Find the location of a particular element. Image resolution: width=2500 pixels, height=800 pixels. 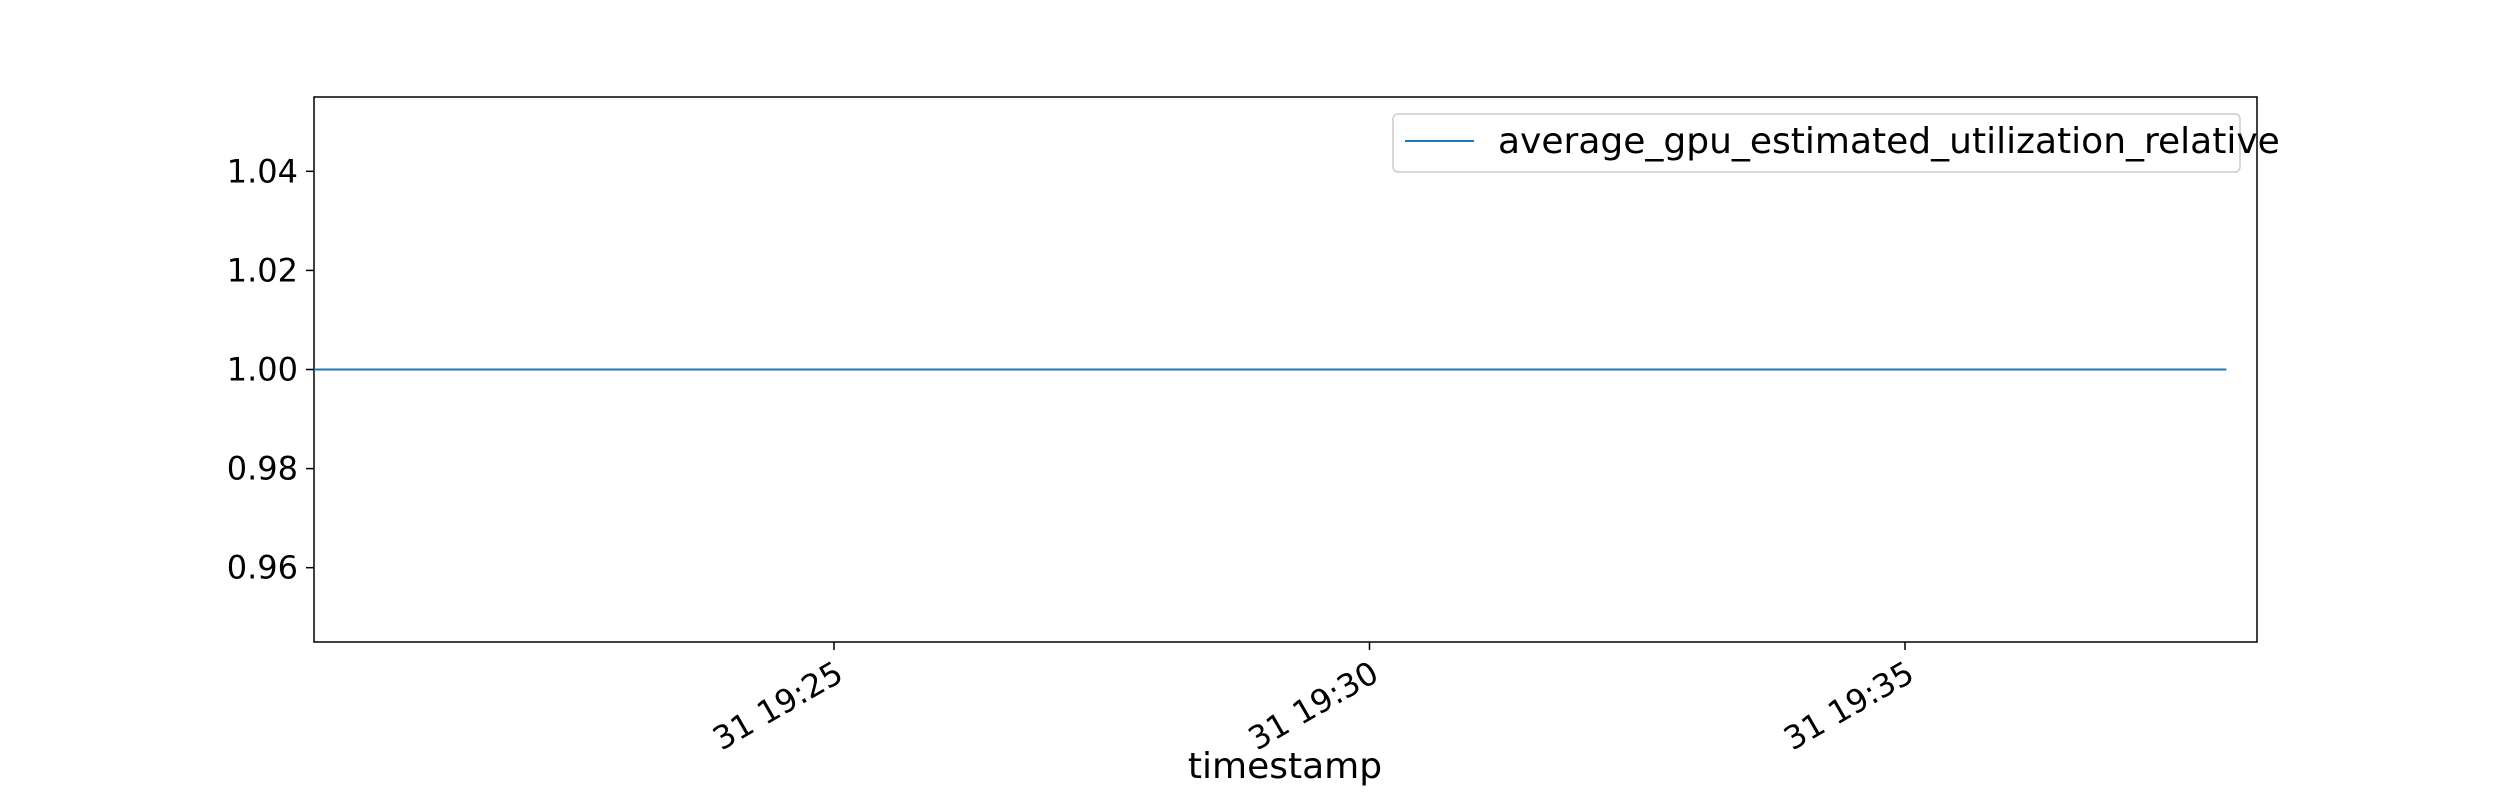

y-tick-label: 0.96 is located at coordinates (262, 568).